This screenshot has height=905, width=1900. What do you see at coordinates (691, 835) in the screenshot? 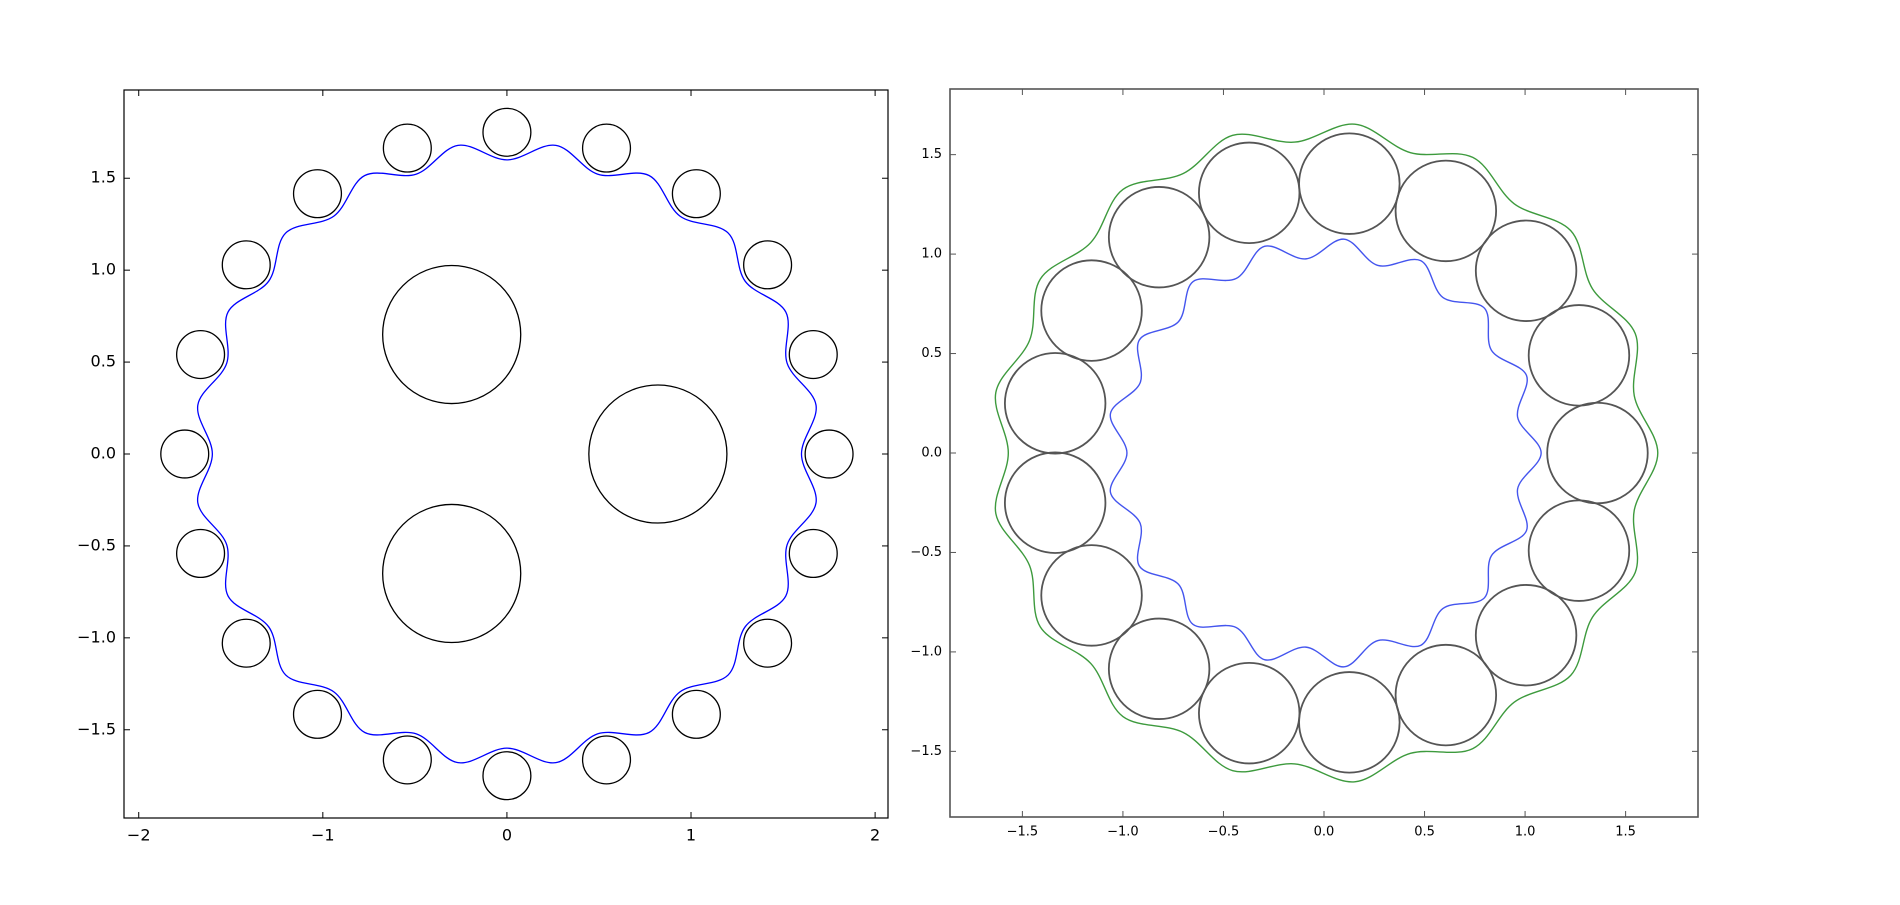
I see `x-tick-label: 1` at bounding box center [691, 835].